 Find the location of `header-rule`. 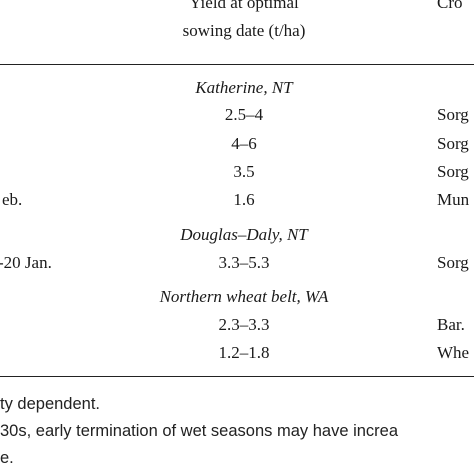

header-rule is located at coordinates (237, 64).